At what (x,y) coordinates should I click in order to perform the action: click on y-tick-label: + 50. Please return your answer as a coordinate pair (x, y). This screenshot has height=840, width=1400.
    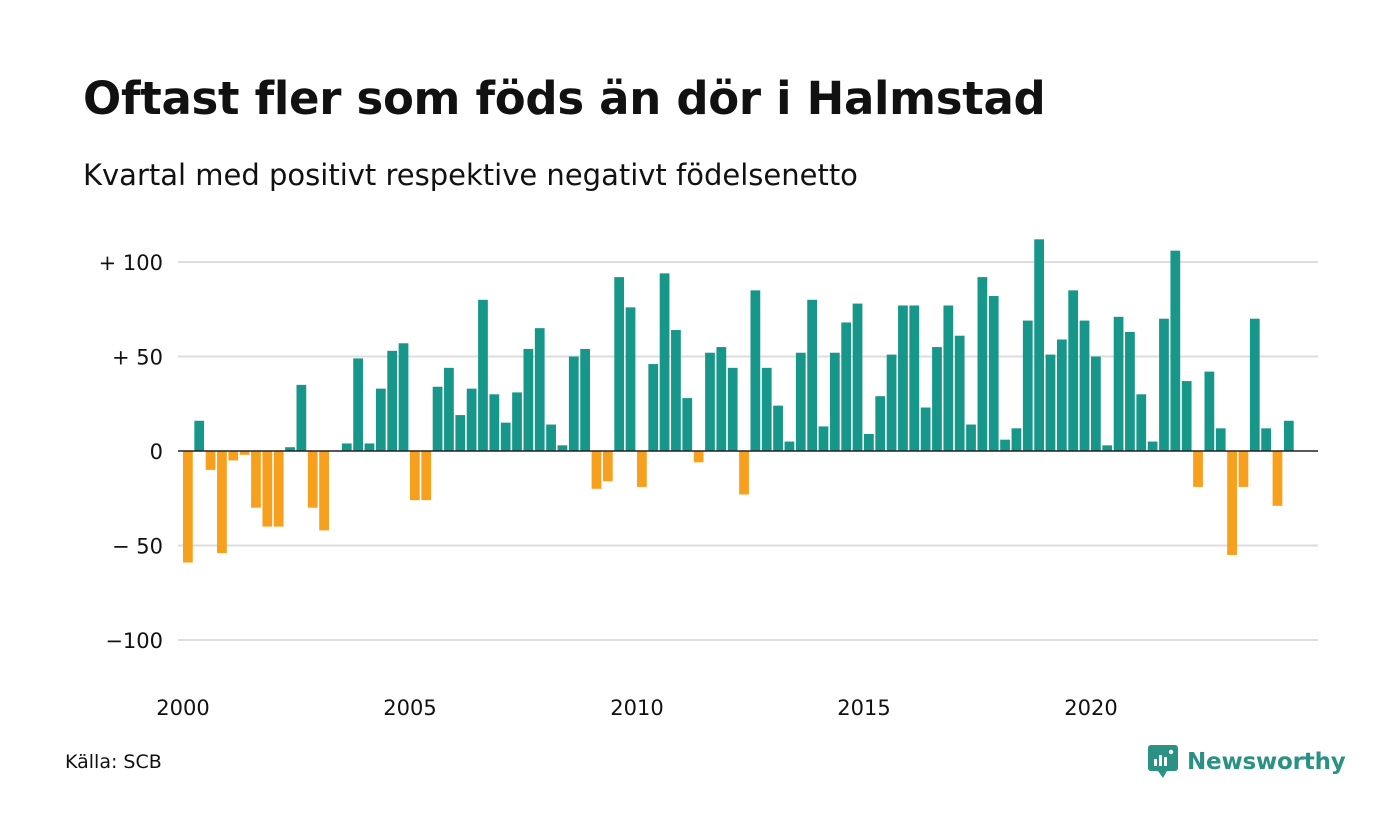
    Looking at the image, I should click on (137, 358).